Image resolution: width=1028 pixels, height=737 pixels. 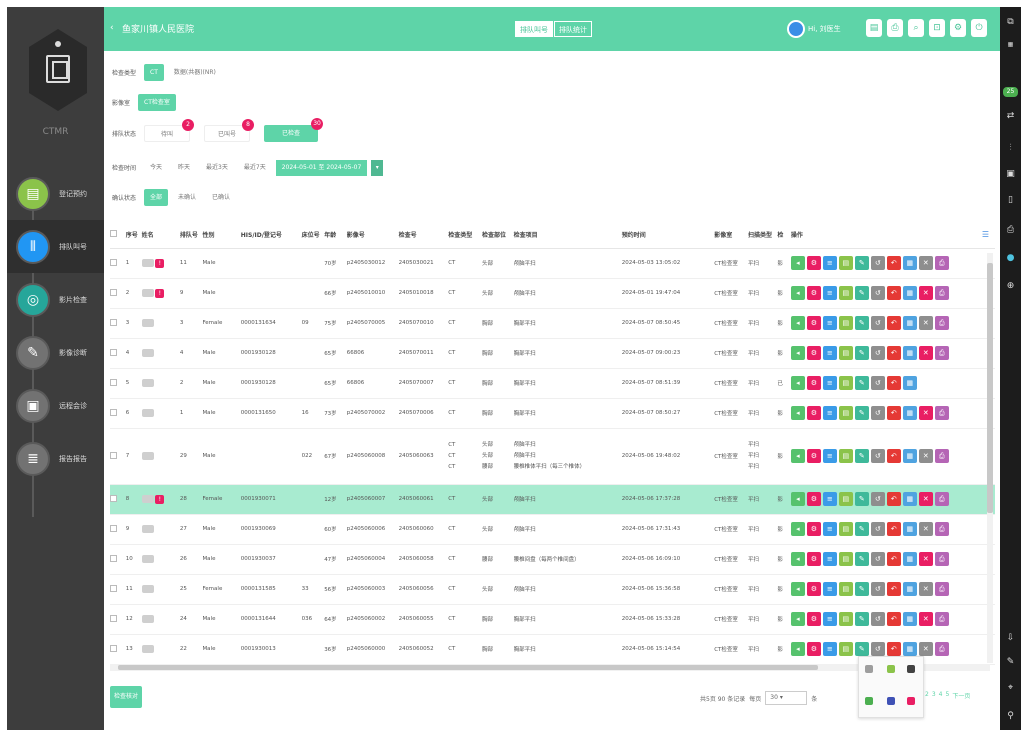 What do you see at coordinates (1010, 22) in the screenshot?
I see `copy-icon: ⧉` at bounding box center [1010, 22].